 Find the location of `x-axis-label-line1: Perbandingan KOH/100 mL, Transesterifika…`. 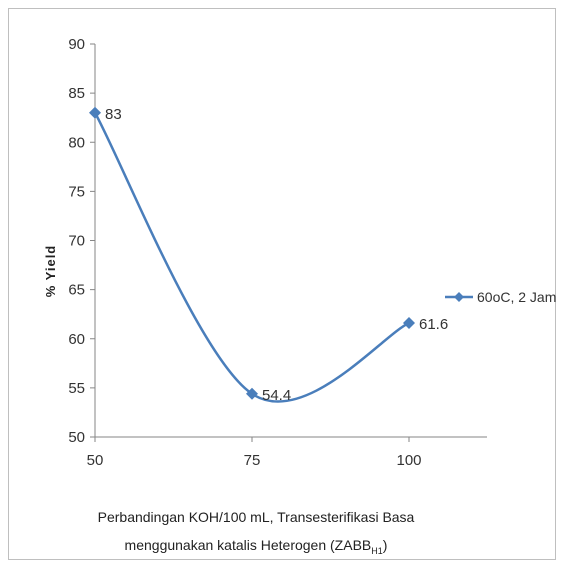

x-axis-label-line1: Perbandingan KOH/100 mL, Transesterifika… is located at coordinates (256, 517).